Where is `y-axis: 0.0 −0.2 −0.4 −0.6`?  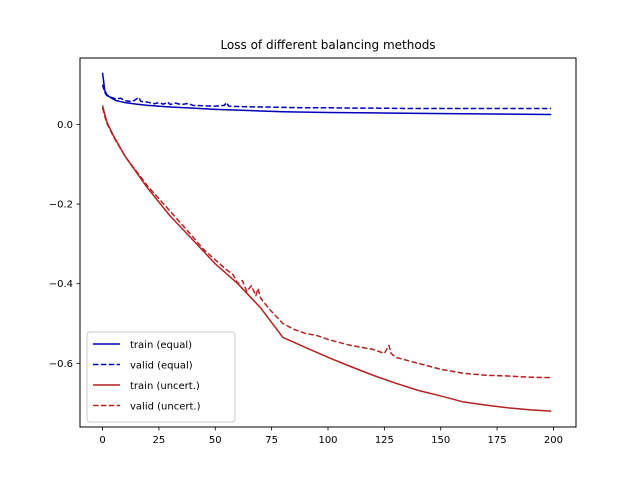
y-axis: 0.0 −0.2 −0.4 −0.6 is located at coordinates (64, 245).